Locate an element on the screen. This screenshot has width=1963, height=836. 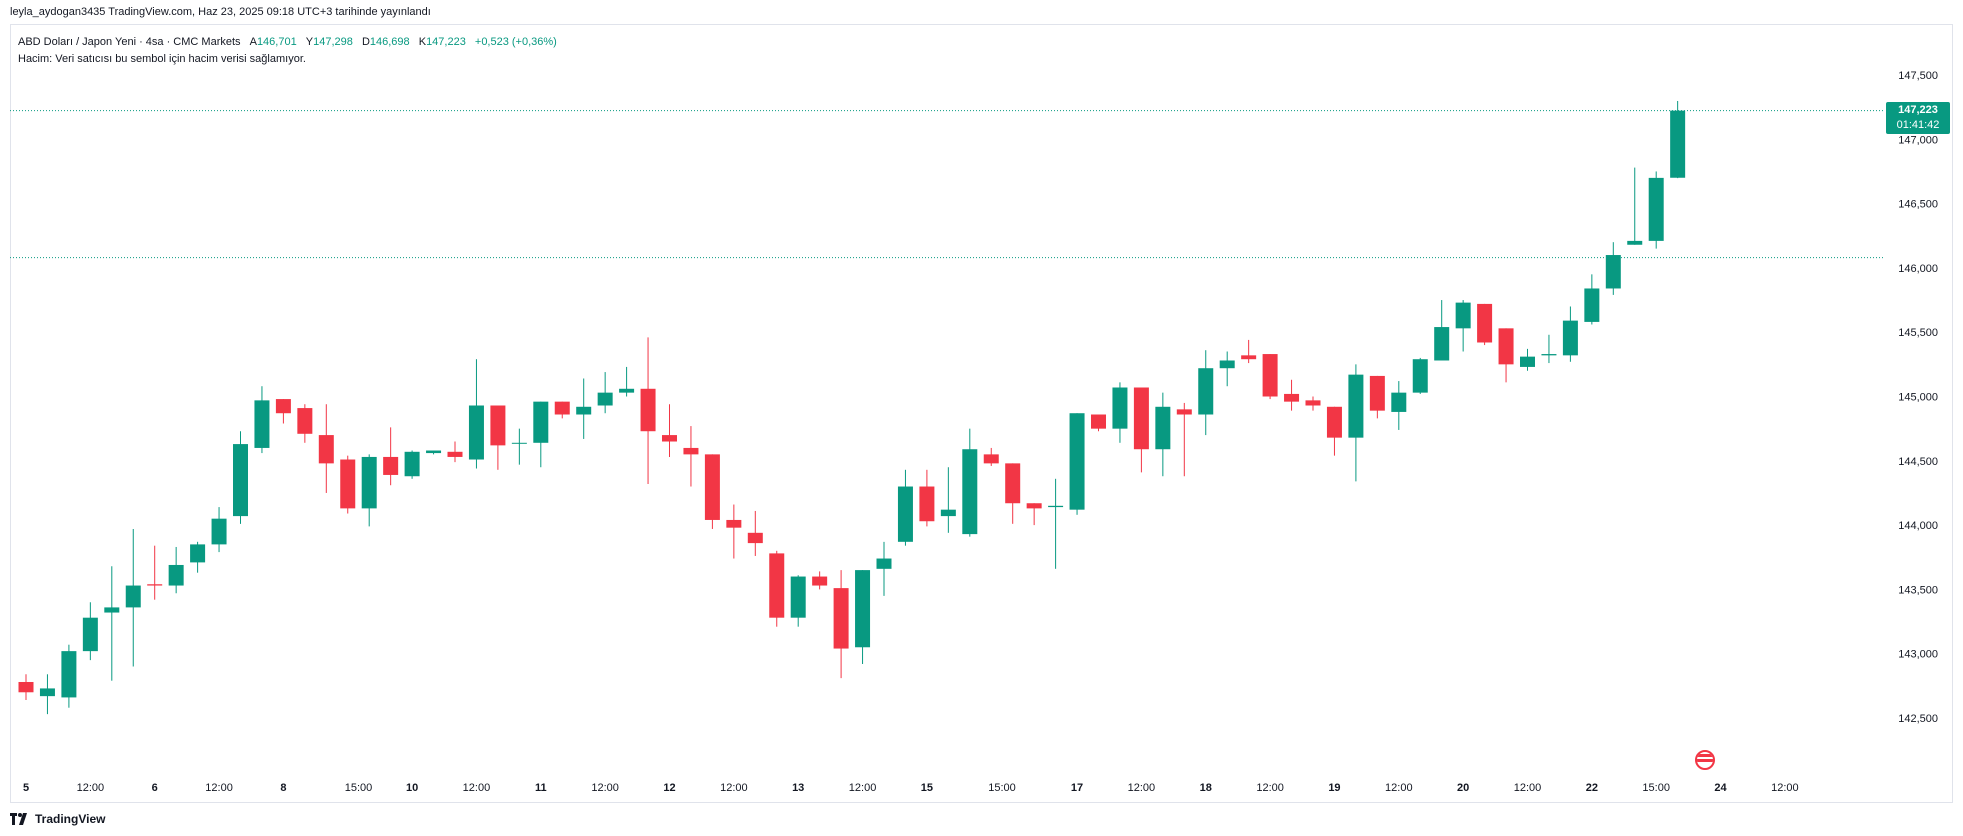
x-tick-label: 19 is located at coordinates (1334, 788).